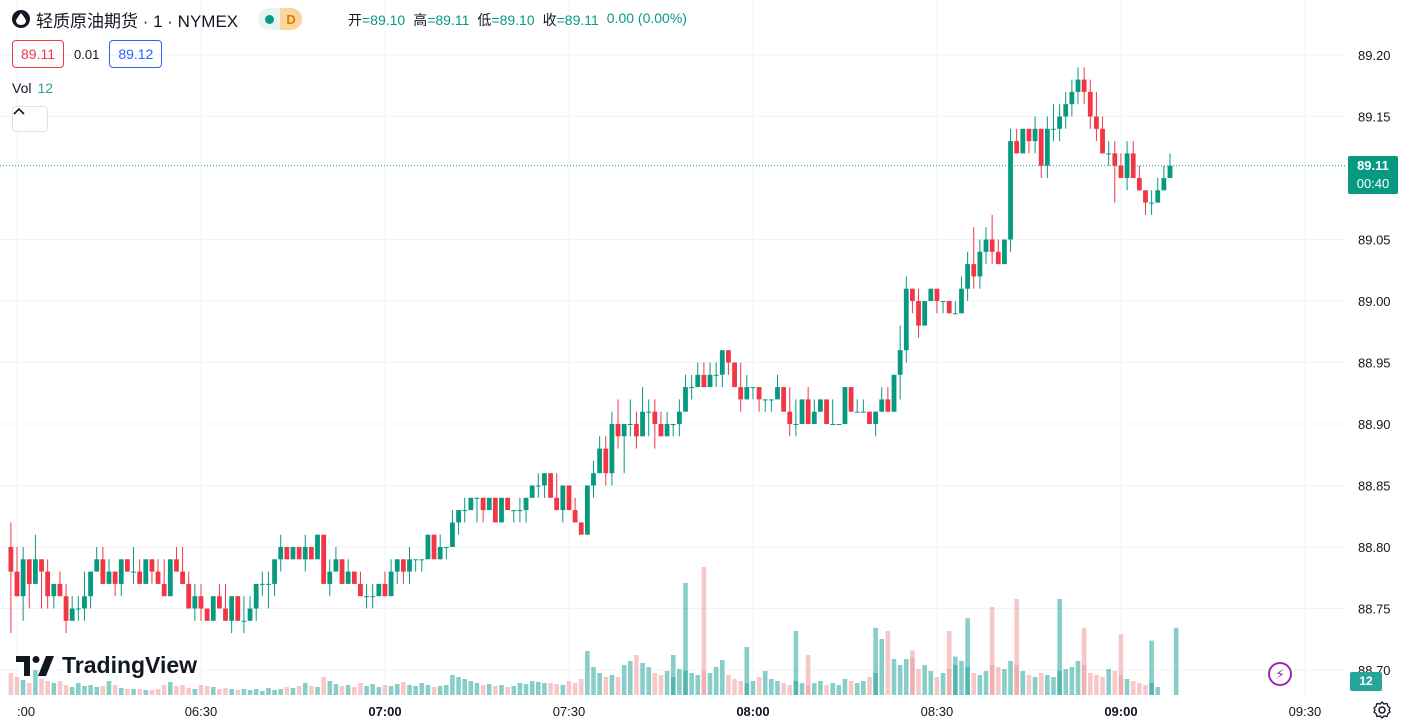 The height and width of the screenshot is (727, 1408). I want to click on gear-icon, so click(1382, 710).